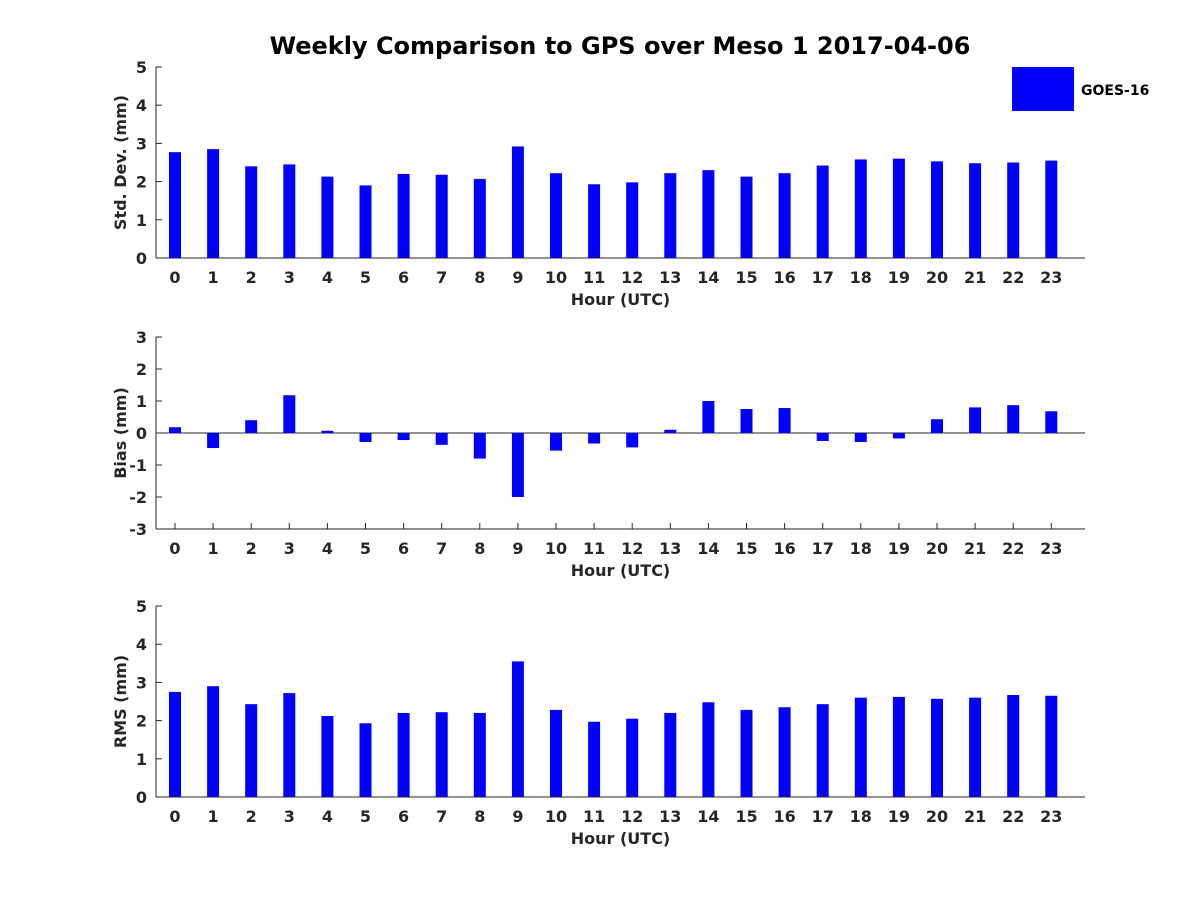 The image size is (1200, 900). Describe the element at coordinates (141, 369) in the screenshot. I see `y-tick-label: 2` at that location.